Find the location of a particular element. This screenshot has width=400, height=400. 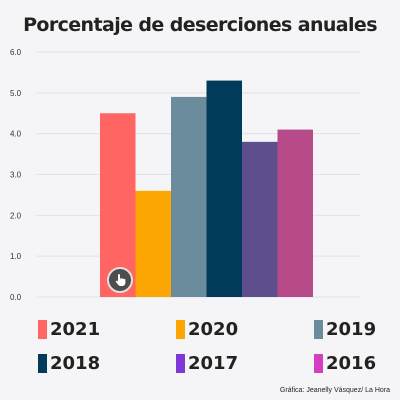

legend-item-2021: 2021 is located at coordinates (107, 329).